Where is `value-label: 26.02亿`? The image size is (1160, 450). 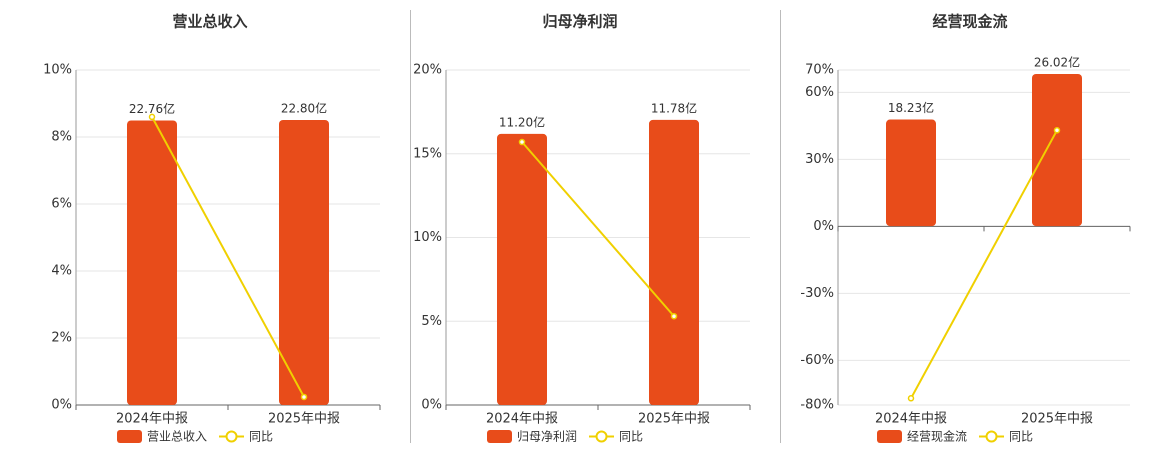
value-label: 26.02亿 is located at coordinates (1057, 61).